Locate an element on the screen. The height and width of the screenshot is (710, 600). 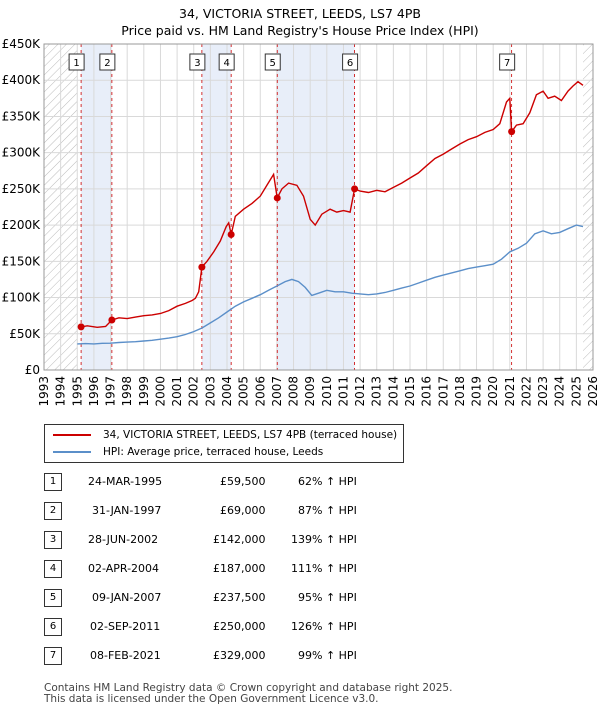
table-row: 4 02-APR-2004 £187,000 111% ↑ HPI is located at coordinates (300, 569).